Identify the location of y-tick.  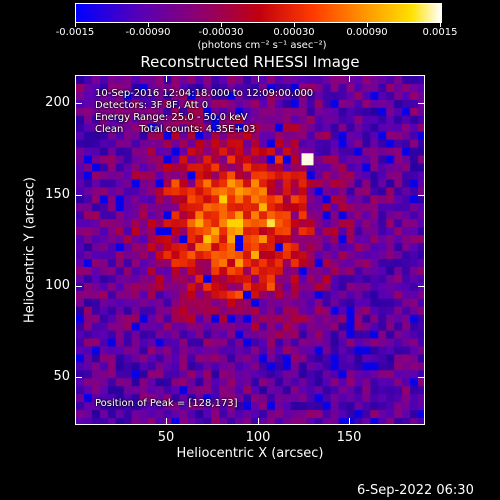
(79, 195).